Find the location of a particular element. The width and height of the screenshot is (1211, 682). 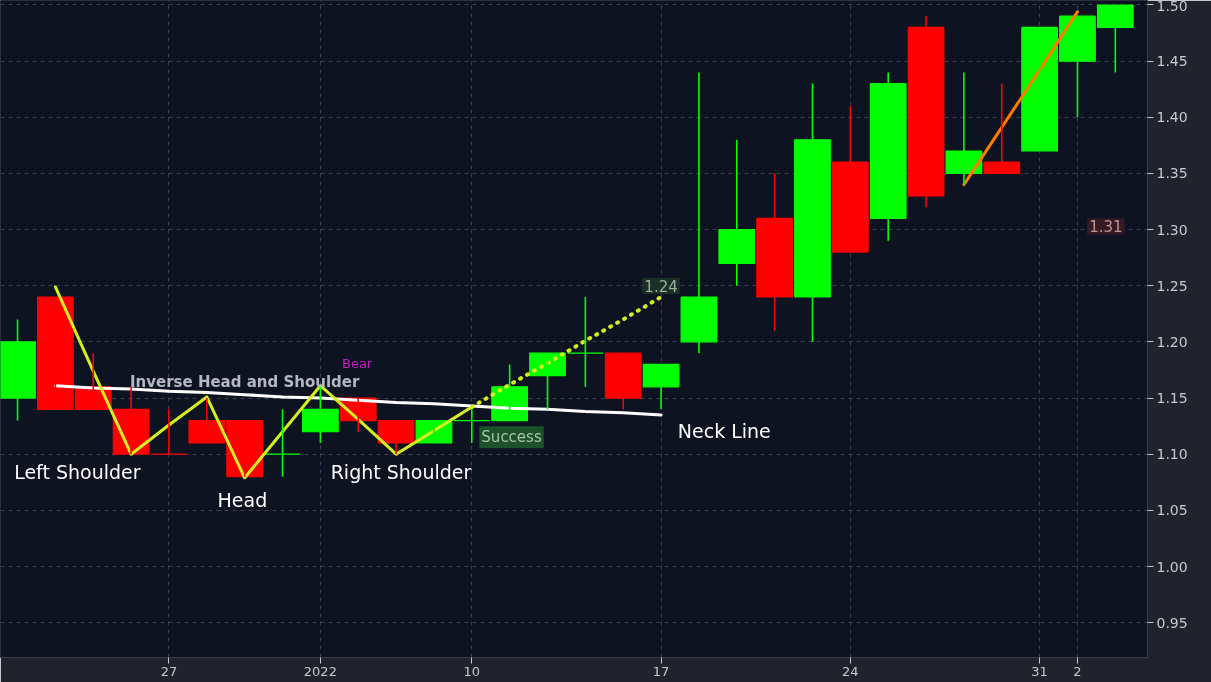

y-tick-label: 1.50 is located at coordinates (1172, 7).